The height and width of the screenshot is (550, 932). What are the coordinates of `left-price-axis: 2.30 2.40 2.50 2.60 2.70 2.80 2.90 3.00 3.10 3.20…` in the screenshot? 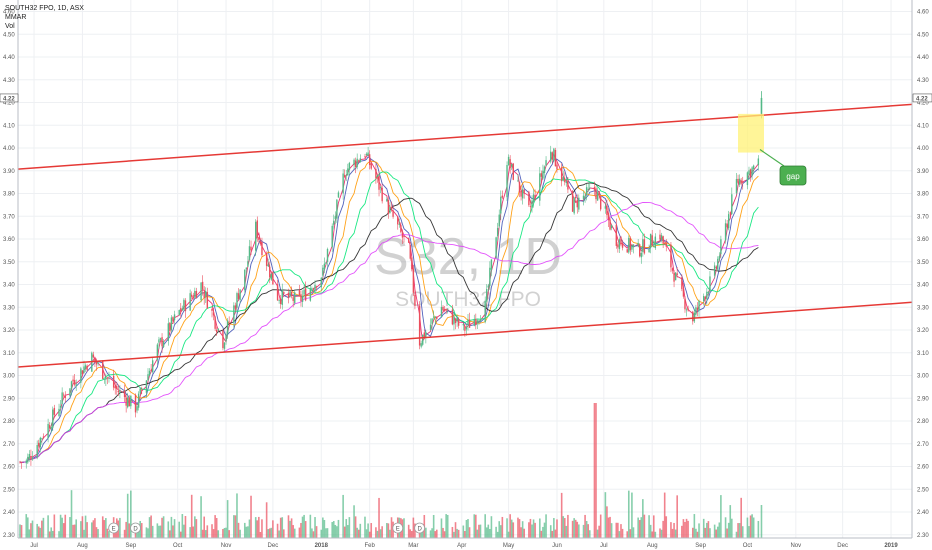 It's located at (9, 269).